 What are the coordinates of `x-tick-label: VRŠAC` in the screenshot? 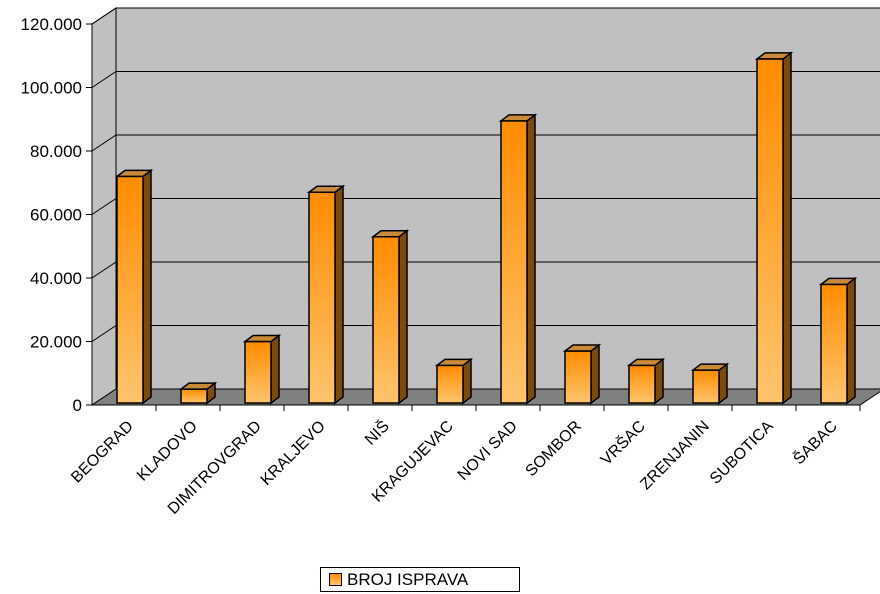 It's located at (622, 442).